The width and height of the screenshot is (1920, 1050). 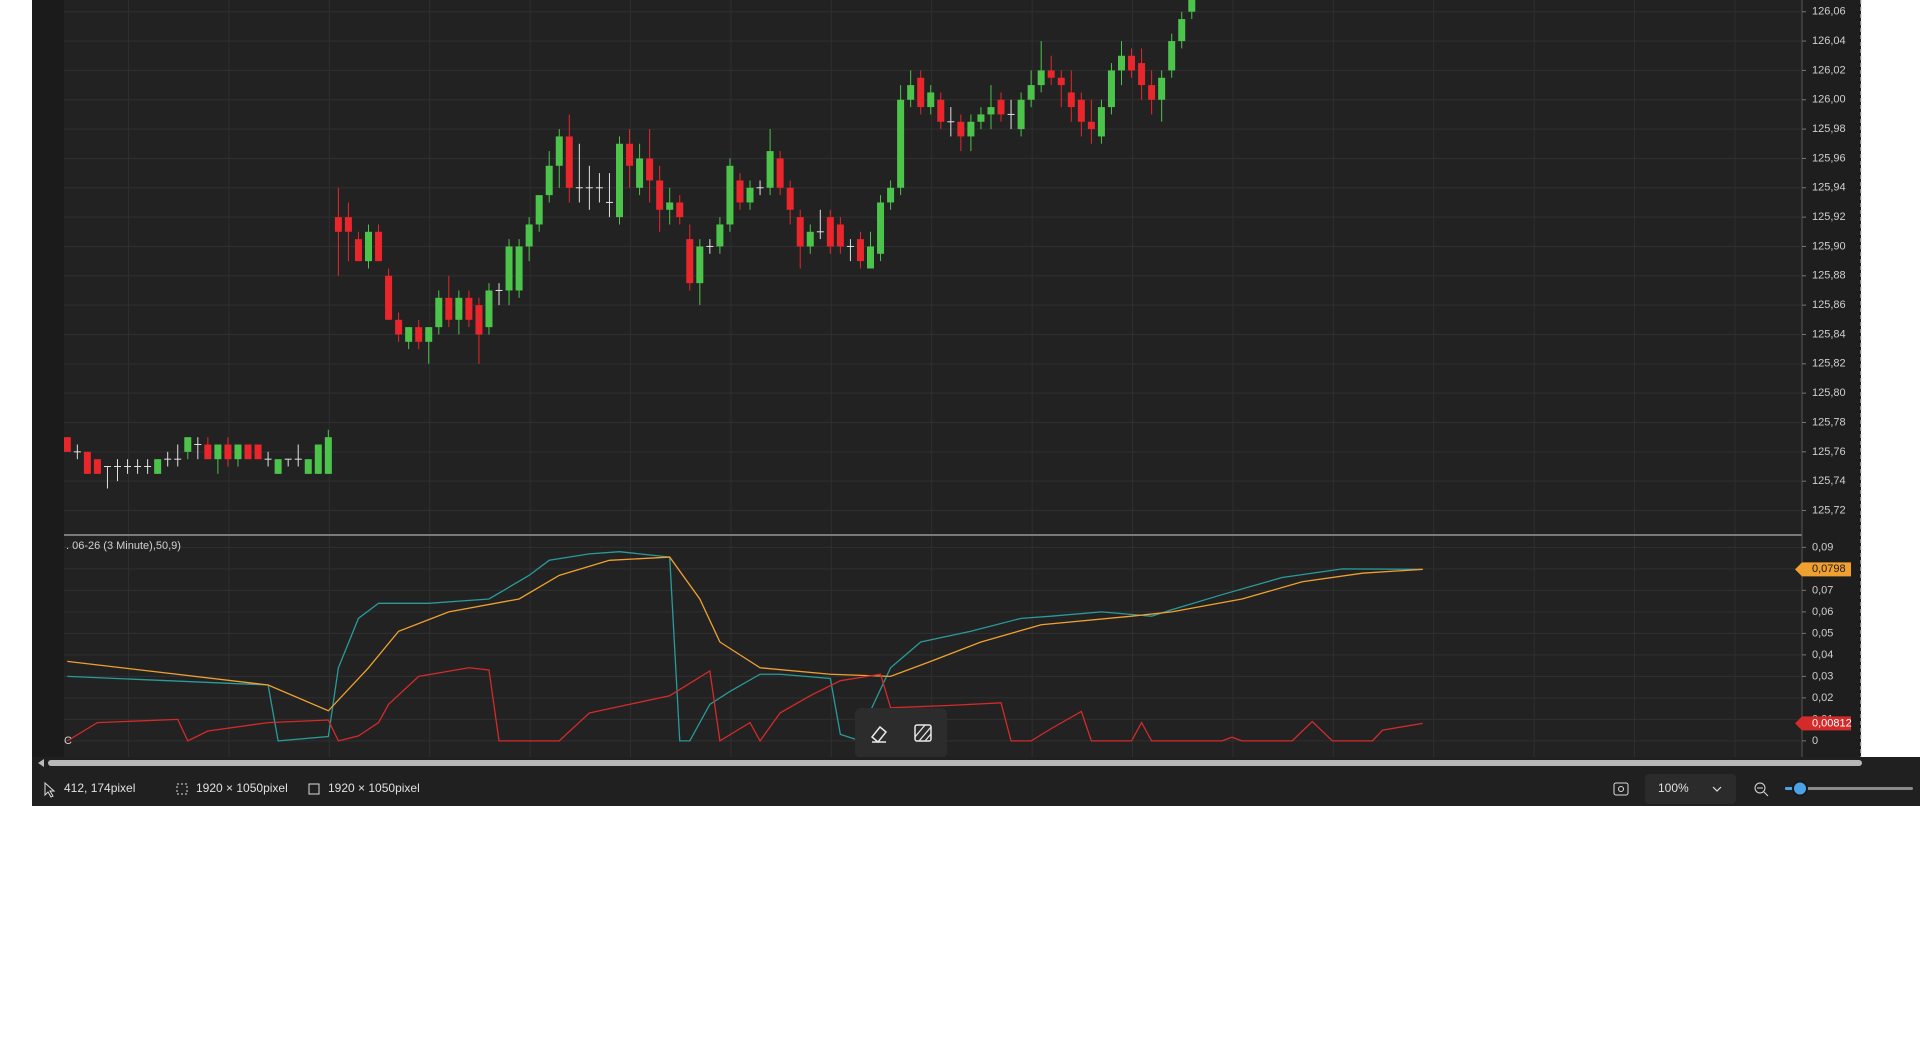 What do you see at coordinates (68, 741) in the screenshot?
I see `annotation: C` at bounding box center [68, 741].